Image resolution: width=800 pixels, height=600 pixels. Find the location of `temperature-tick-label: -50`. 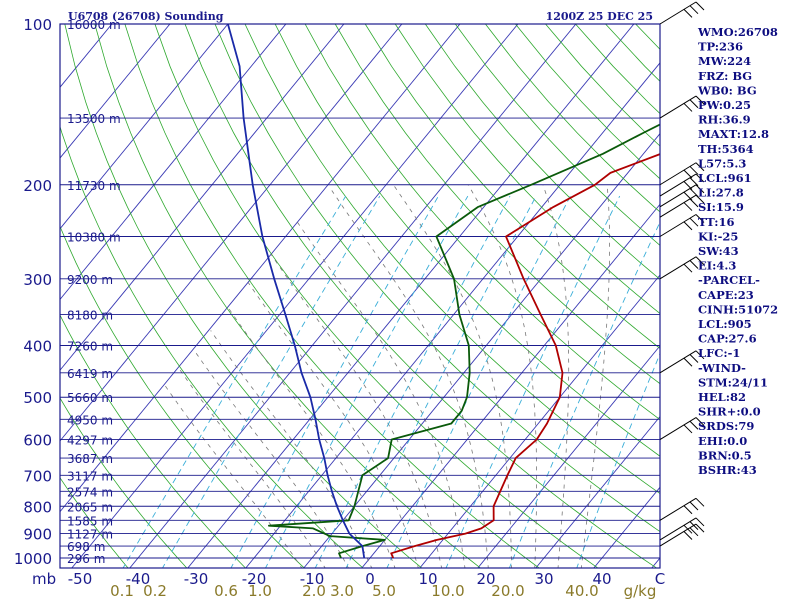

temperature-tick-label: -50 is located at coordinates (80, 579).